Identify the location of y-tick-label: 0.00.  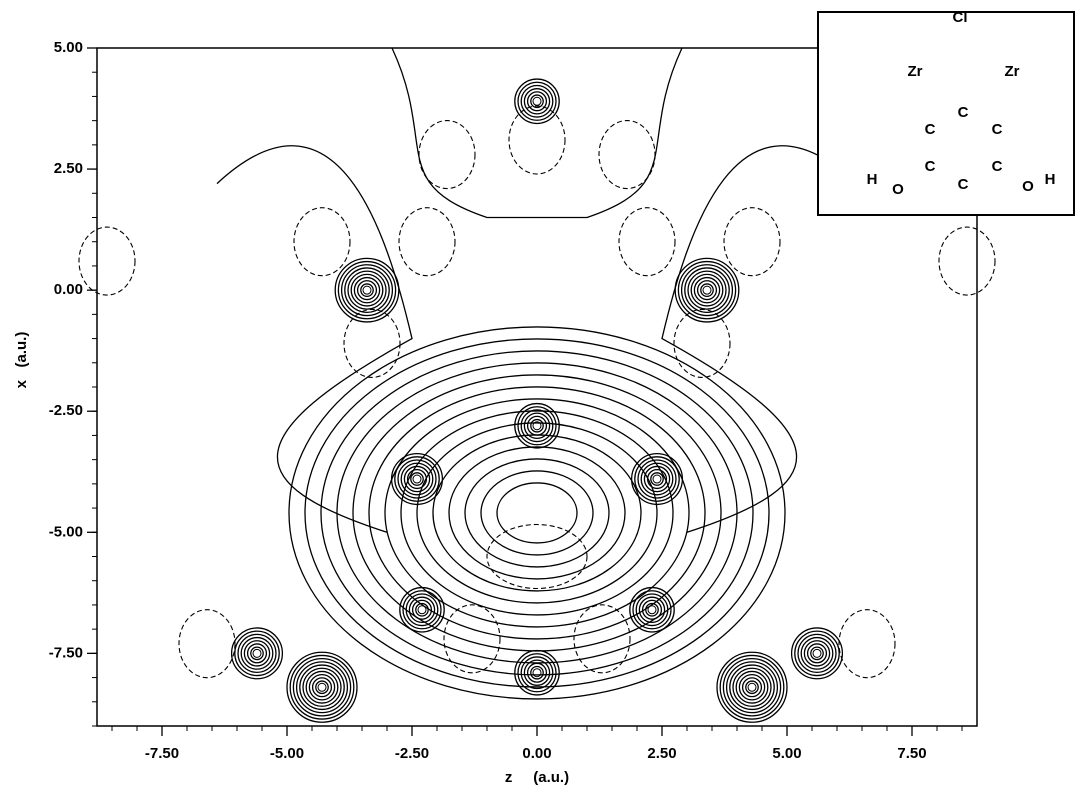
(68, 289).